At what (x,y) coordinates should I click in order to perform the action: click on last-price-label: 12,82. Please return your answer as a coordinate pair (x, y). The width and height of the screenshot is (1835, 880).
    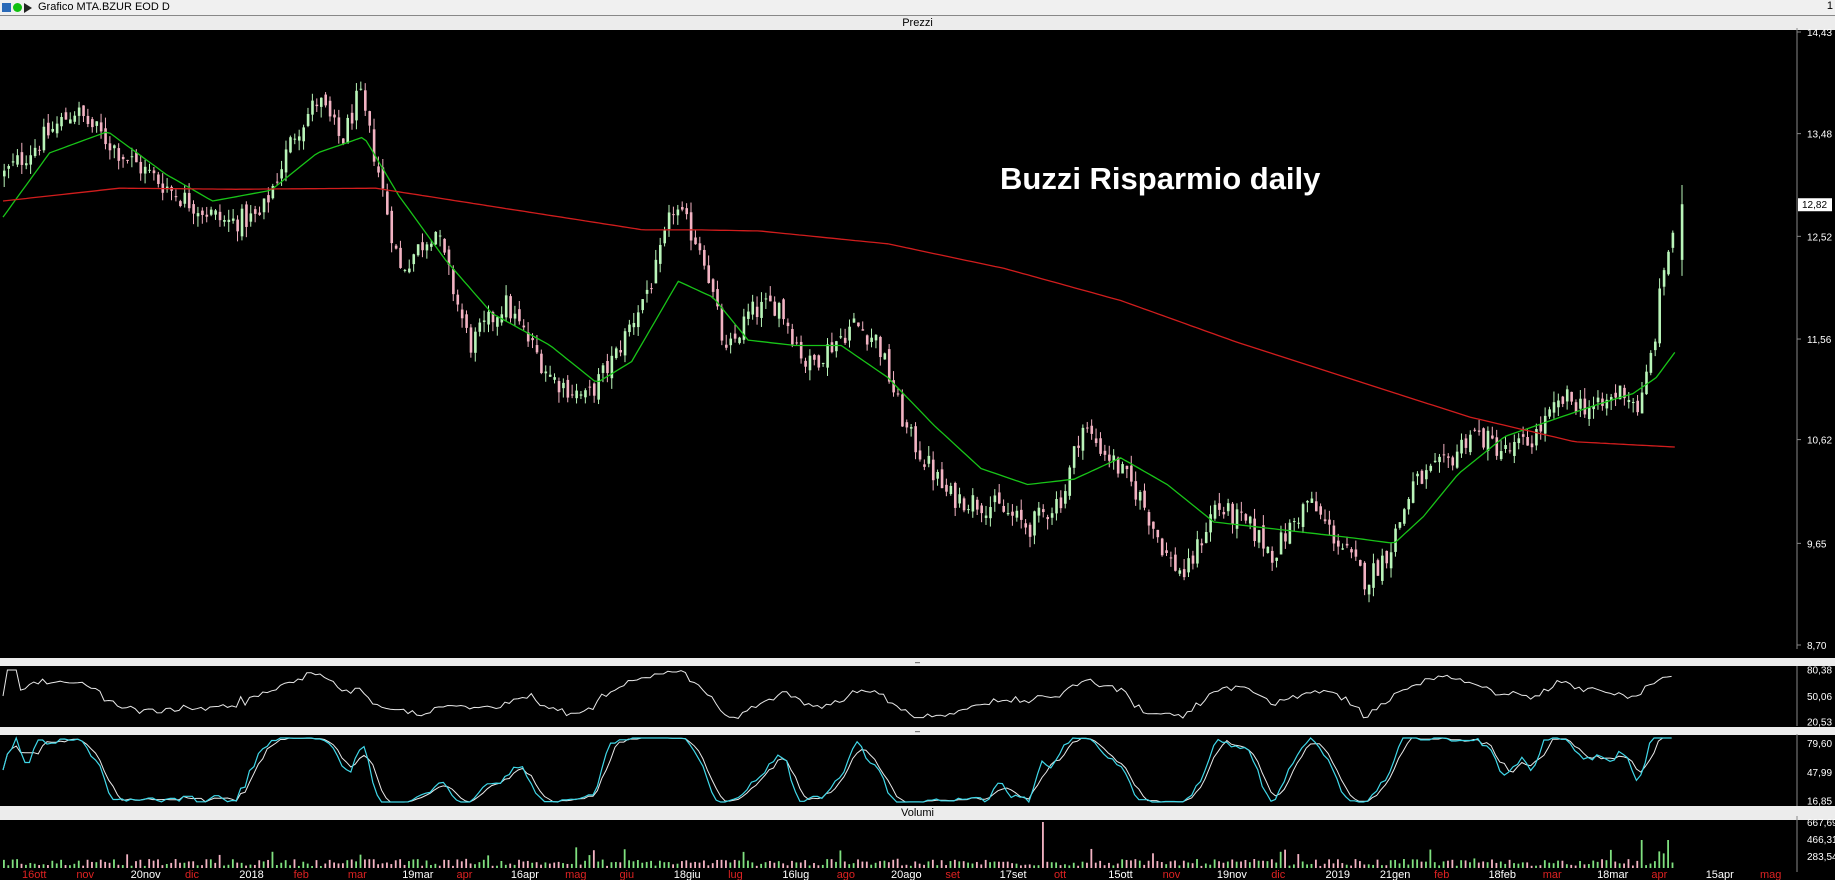
    Looking at the image, I should click on (1814, 205).